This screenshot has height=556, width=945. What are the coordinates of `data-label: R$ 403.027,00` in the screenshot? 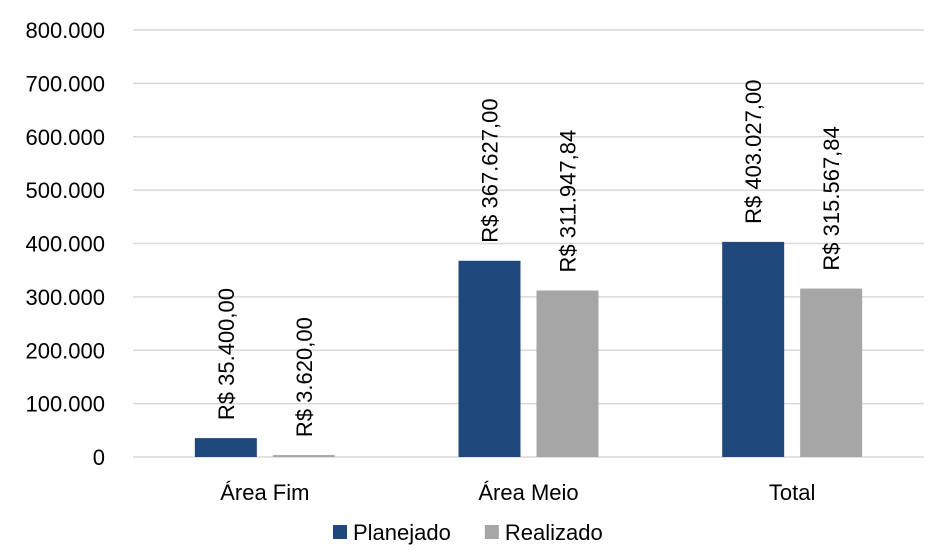 It's located at (753, 152).